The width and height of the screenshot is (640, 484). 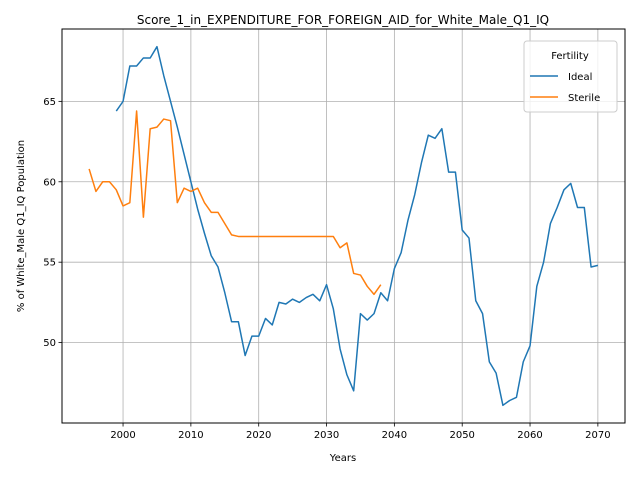 I want to click on y-ticks: 50 55 60 65, so click(x=52, y=223).